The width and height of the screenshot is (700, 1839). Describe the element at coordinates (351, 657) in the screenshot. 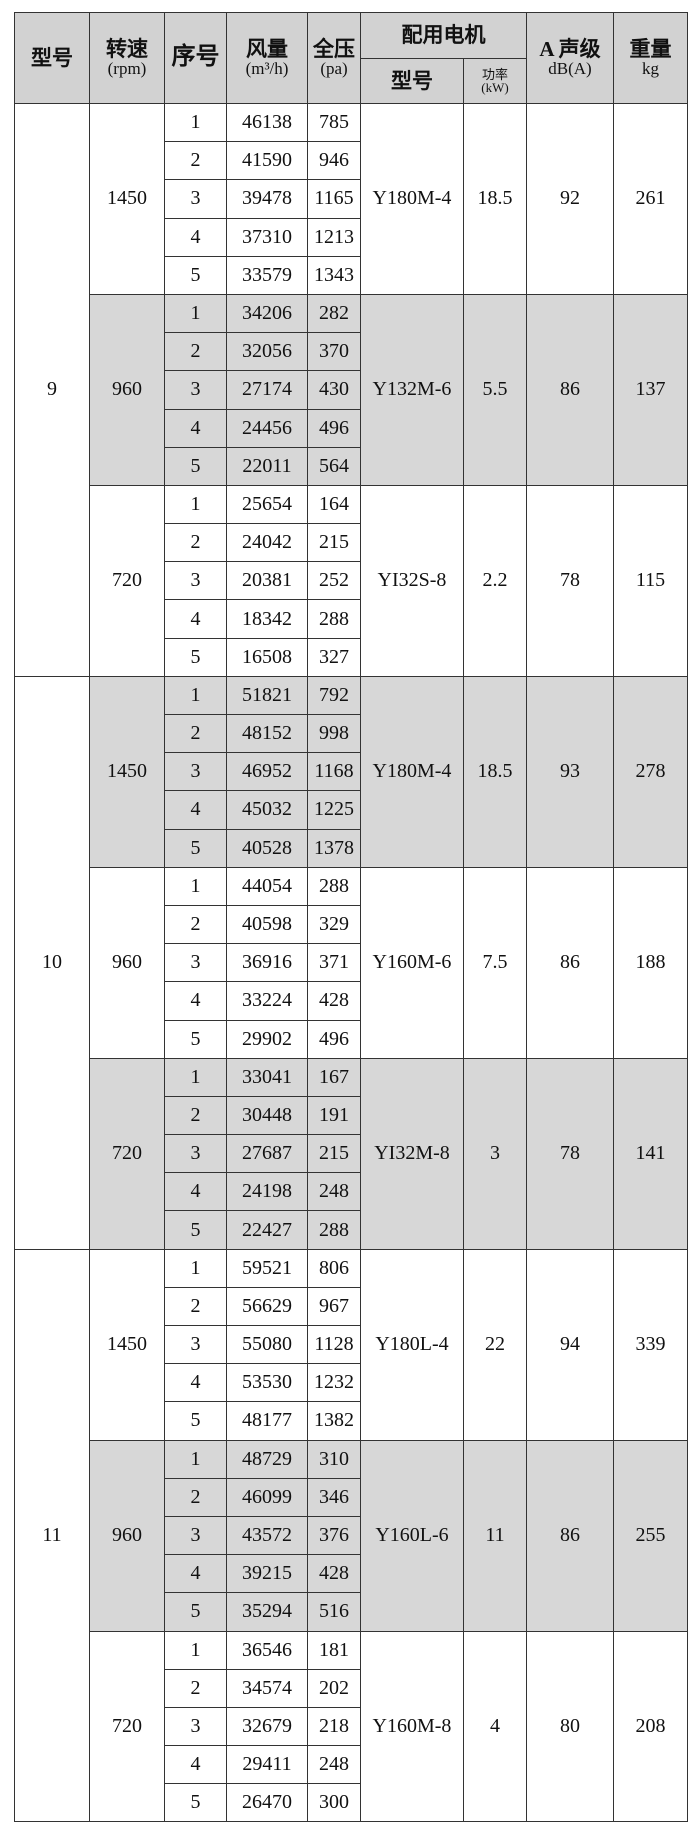

I see `table-row: 5 16508 327` at that location.